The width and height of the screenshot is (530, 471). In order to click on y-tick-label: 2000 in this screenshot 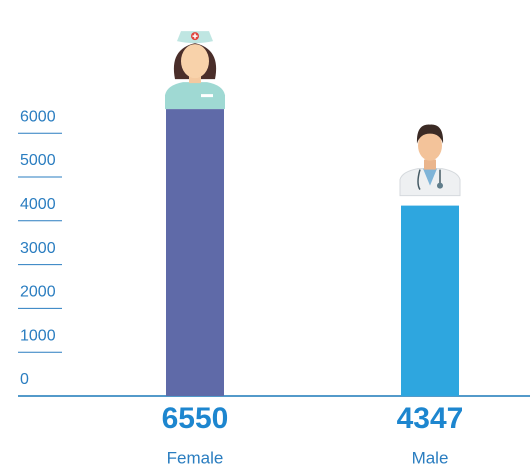, I will do `click(38, 292)`.